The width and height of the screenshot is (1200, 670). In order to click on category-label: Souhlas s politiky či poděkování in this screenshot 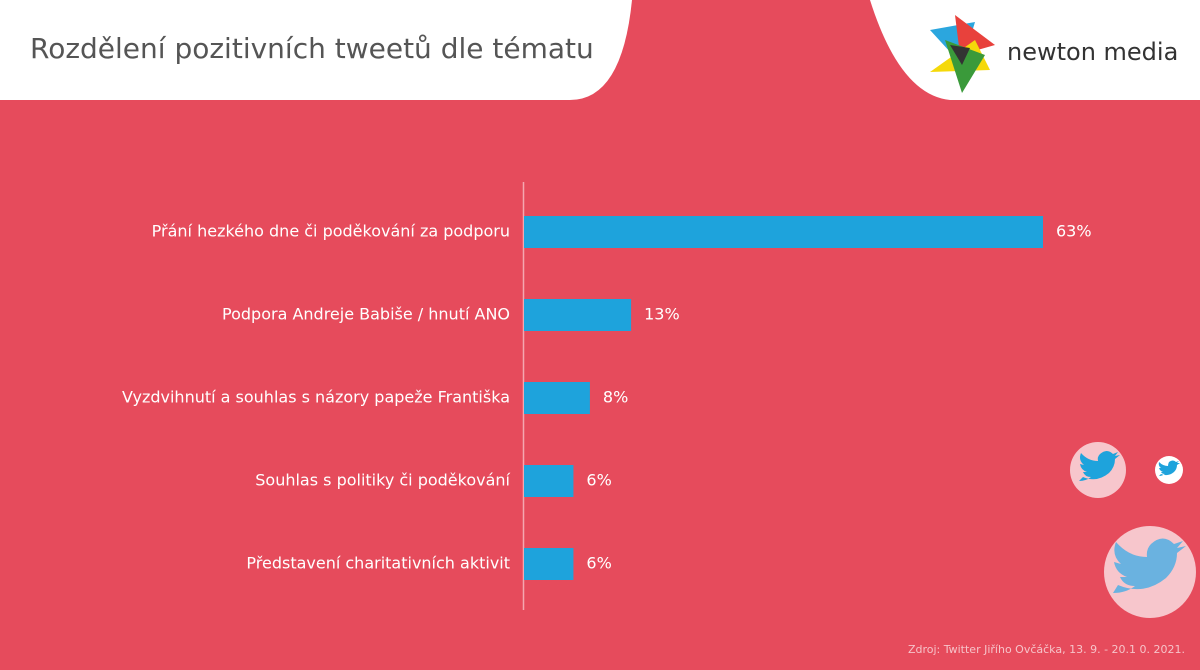, I will do `click(382, 480)`.